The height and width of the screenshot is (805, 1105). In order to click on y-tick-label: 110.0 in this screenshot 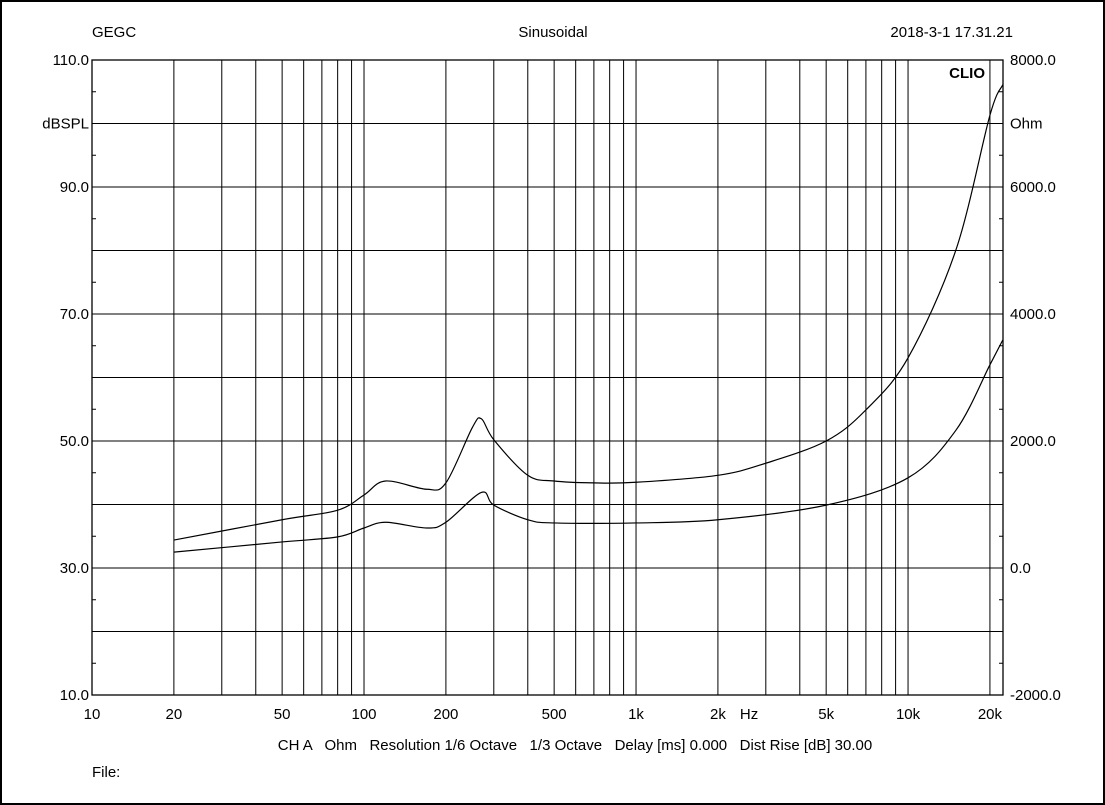, I will do `click(71, 60)`.